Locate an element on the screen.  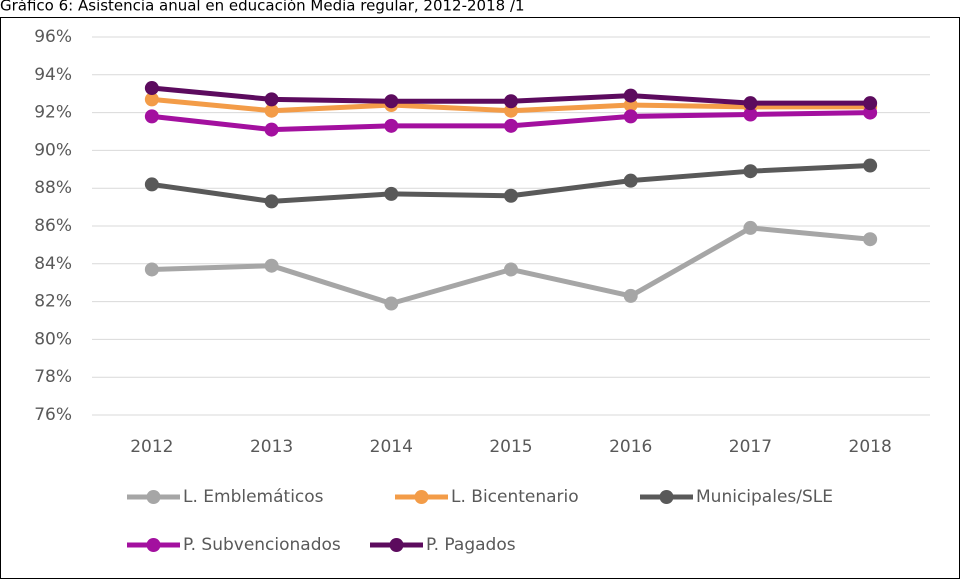
x-tick-label: 2014 is located at coordinates (391, 447).